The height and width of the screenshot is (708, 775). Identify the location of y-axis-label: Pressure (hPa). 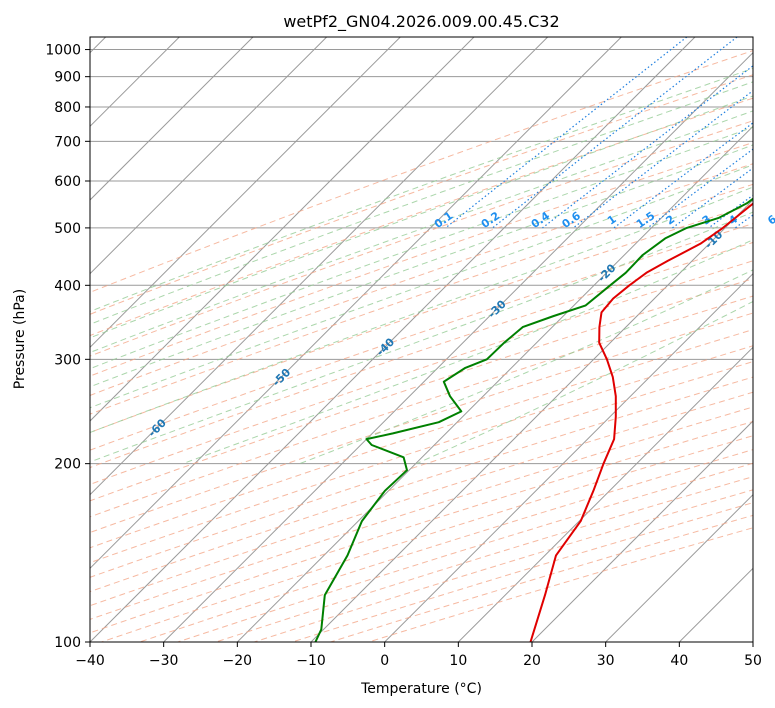
(20, 339).